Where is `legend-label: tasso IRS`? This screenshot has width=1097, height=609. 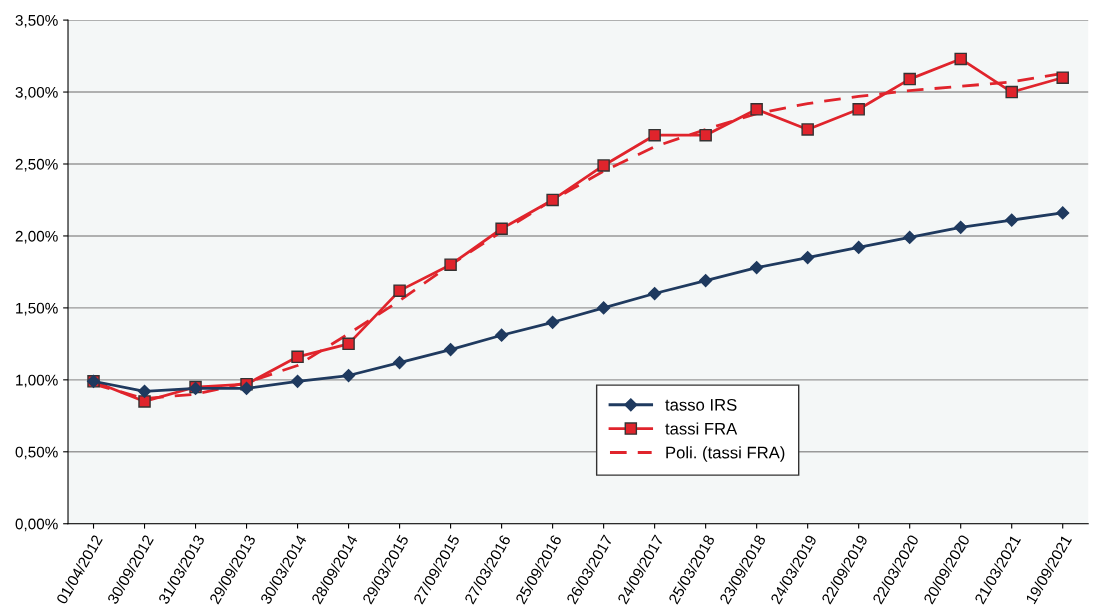
legend-label: tasso IRS is located at coordinates (701, 404).